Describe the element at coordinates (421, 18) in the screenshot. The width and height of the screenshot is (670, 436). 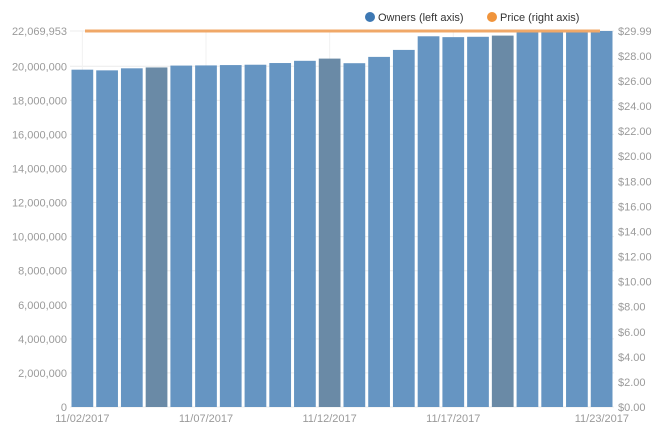
I see `legend-label-0: Owners (left axis)` at that location.